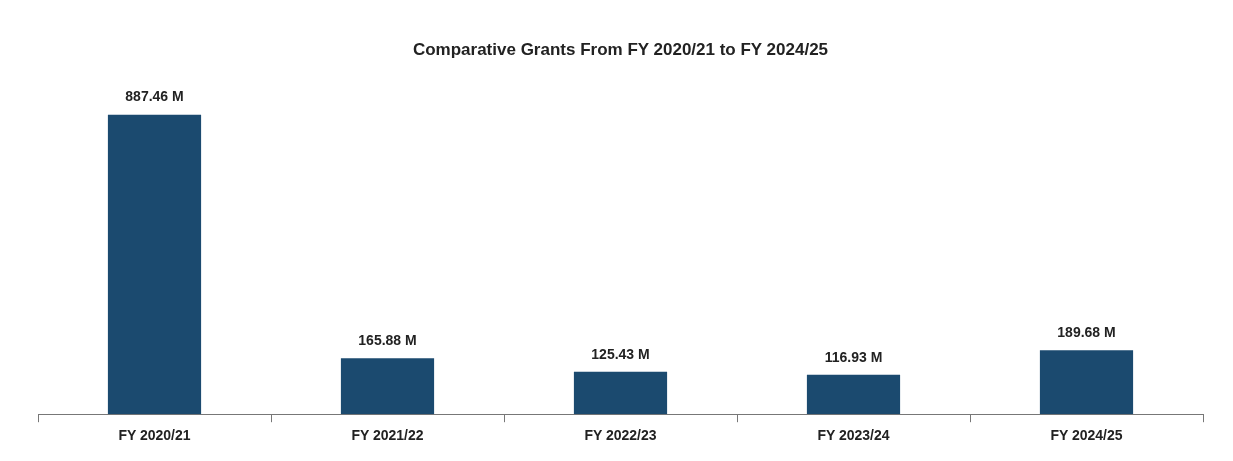  I want to click on x-tick-label: FY 2022/23, so click(620, 435).